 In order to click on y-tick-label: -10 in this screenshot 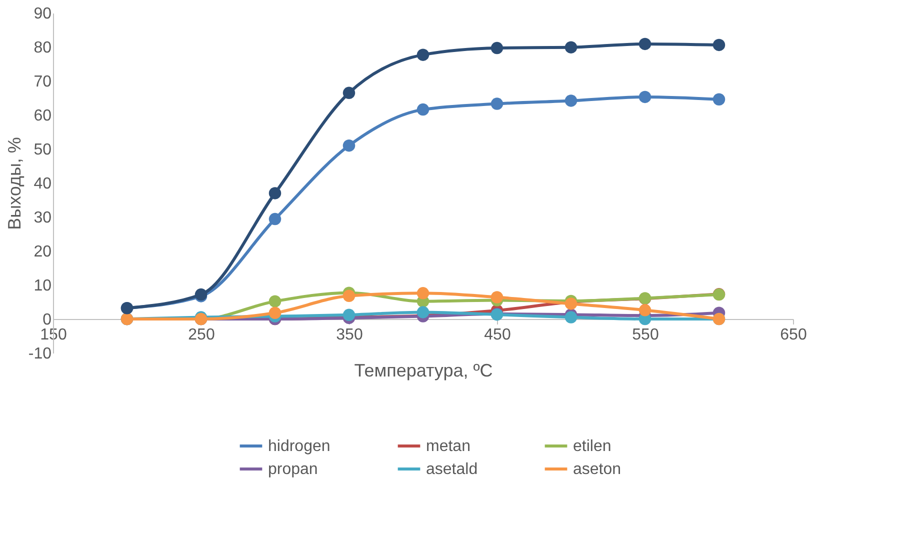, I will do `click(40, 354)`.